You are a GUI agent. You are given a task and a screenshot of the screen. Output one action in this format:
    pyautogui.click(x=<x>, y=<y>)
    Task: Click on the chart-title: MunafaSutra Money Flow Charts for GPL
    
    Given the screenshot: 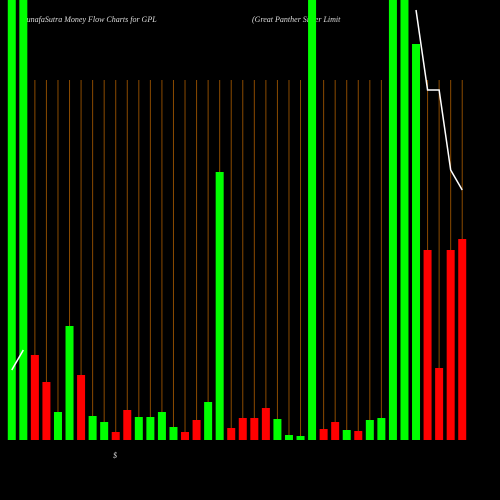 What is the action you would take?
    pyautogui.click(x=88, y=19)
    